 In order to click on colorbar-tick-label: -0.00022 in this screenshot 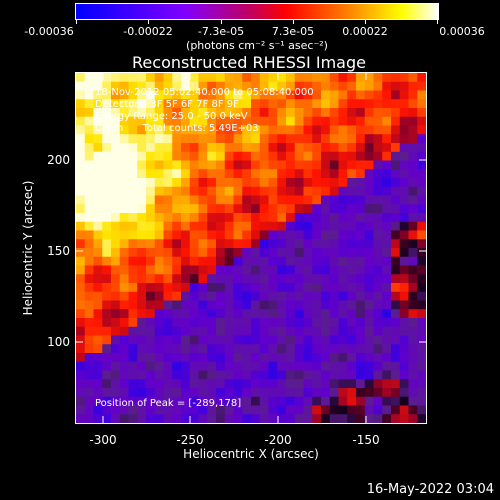, I will do `click(148, 31)`.